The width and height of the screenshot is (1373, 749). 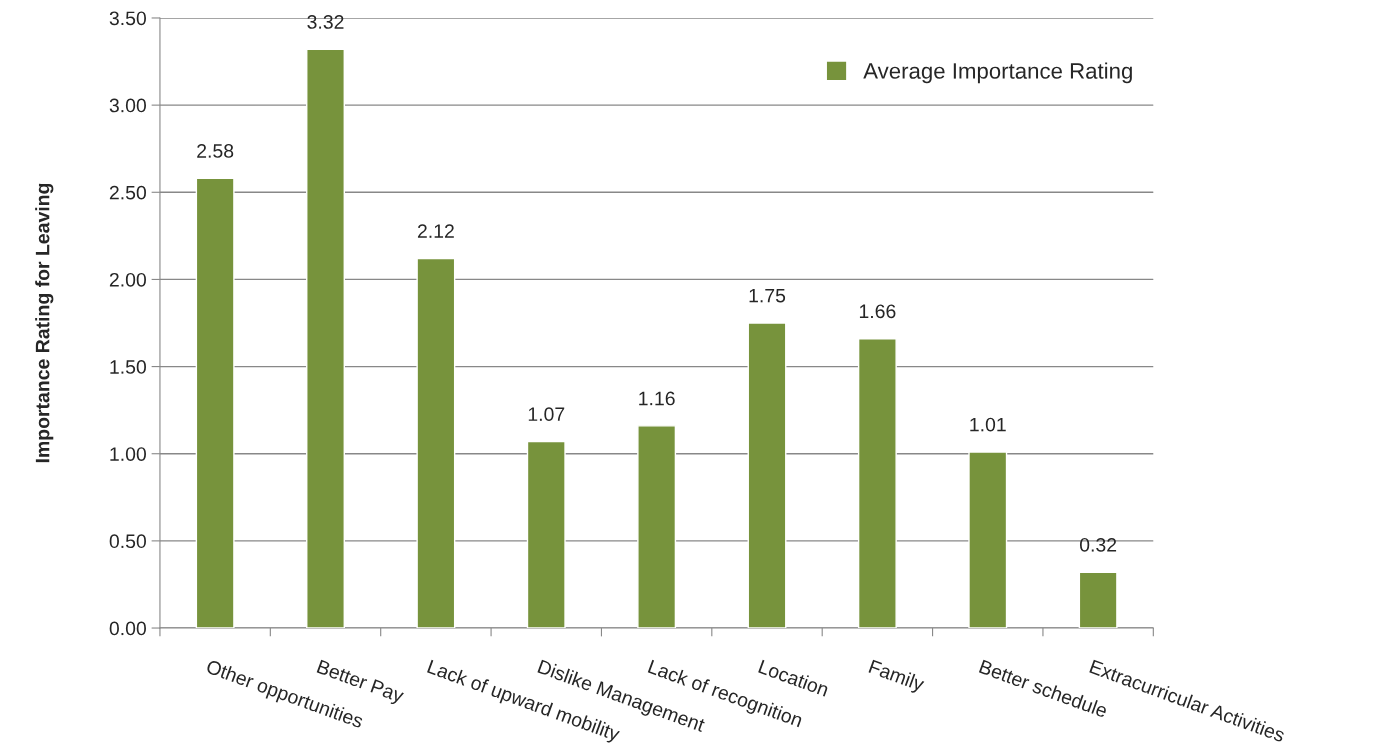 I want to click on y-tick-label: 2.00, so click(x=127, y=279).